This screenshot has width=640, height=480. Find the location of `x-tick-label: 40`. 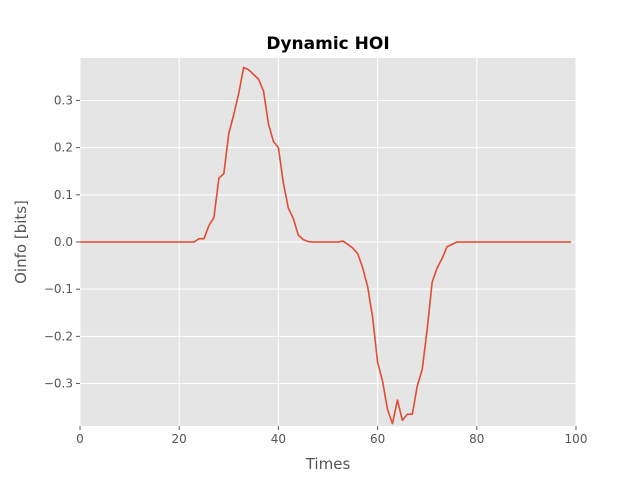

x-tick-label: 40 is located at coordinates (278, 439).